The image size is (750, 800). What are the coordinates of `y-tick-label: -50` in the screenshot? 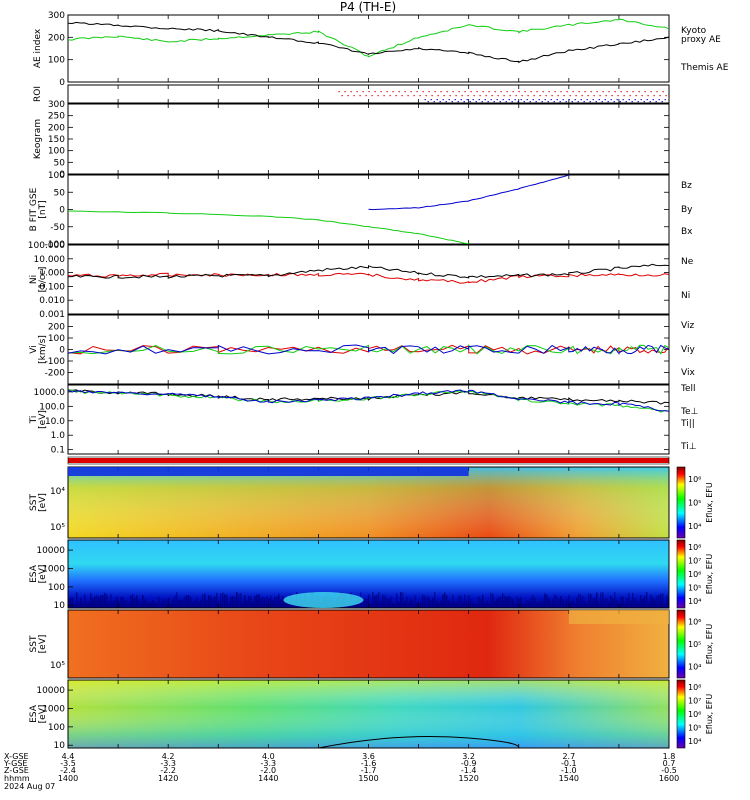 It's located at (57, 228).